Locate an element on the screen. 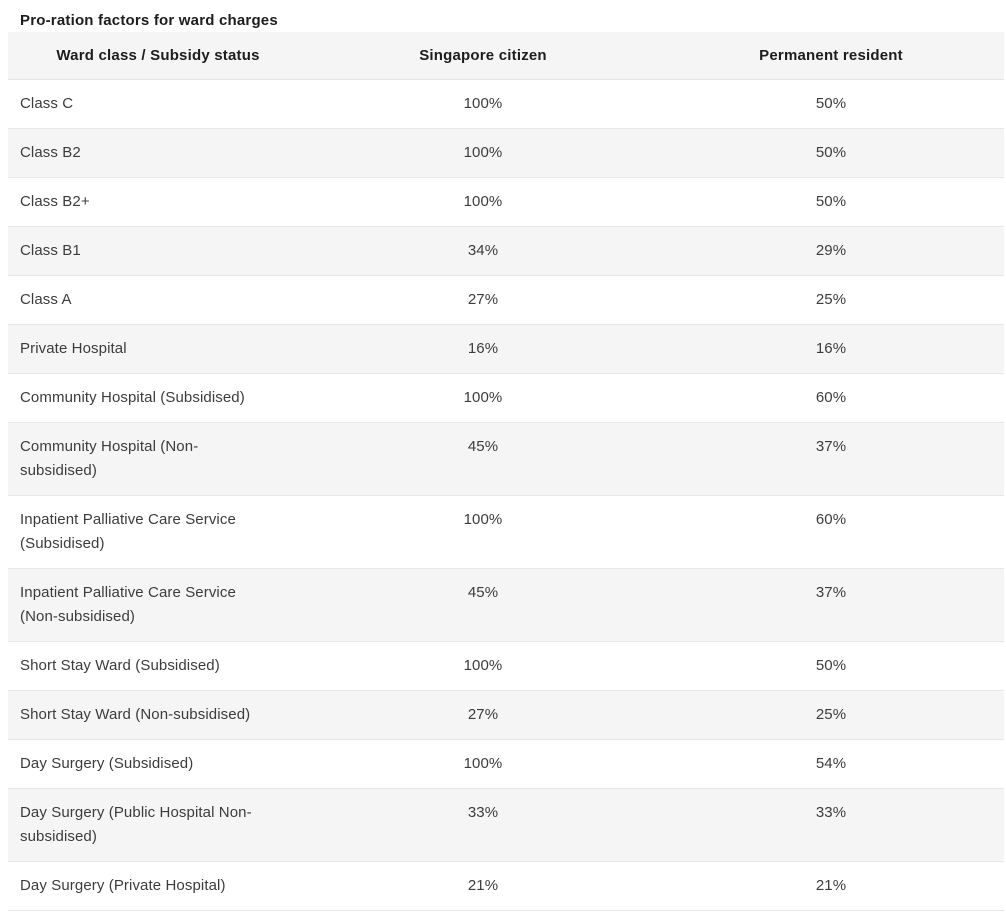 This screenshot has height=921, width=1006. ward-class-cell: Short Stay Ward (Non-subsidised) is located at coordinates (135, 714).